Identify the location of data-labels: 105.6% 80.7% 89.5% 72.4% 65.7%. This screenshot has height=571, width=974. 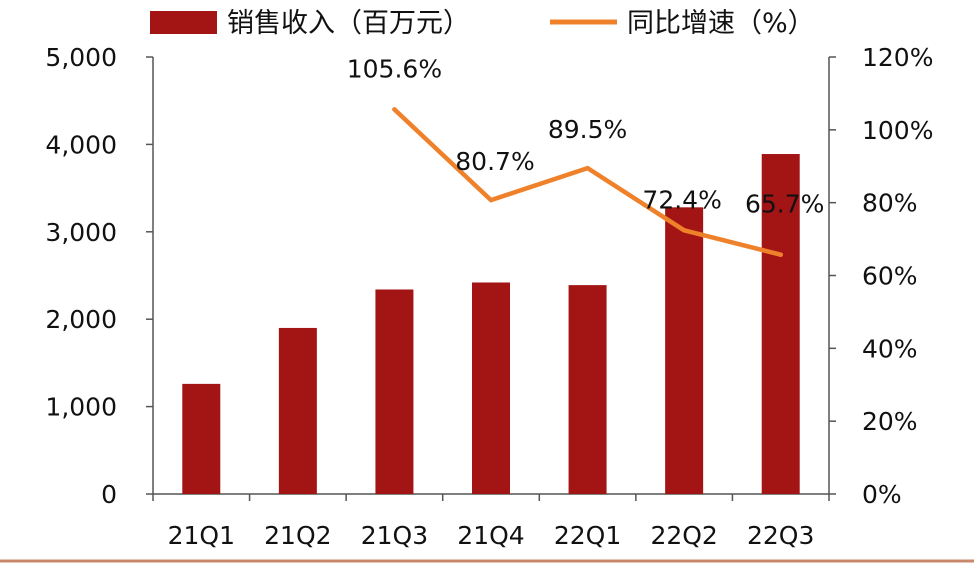
(586, 136).